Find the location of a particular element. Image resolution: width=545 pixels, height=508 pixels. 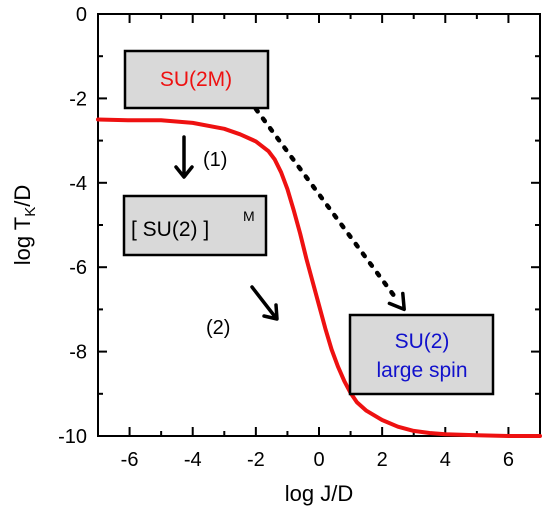

box-su2-large-spin-line2: large spin is located at coordinates (421, 370).